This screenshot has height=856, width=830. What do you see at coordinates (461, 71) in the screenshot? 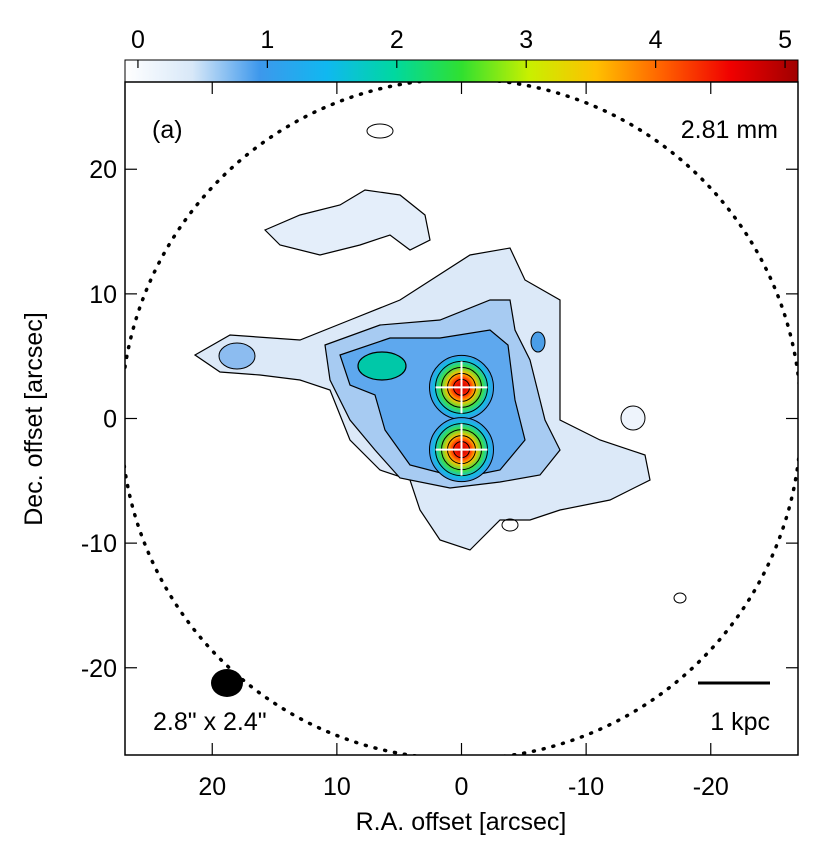
I see `colorbar` at bounding box center [461, 71].